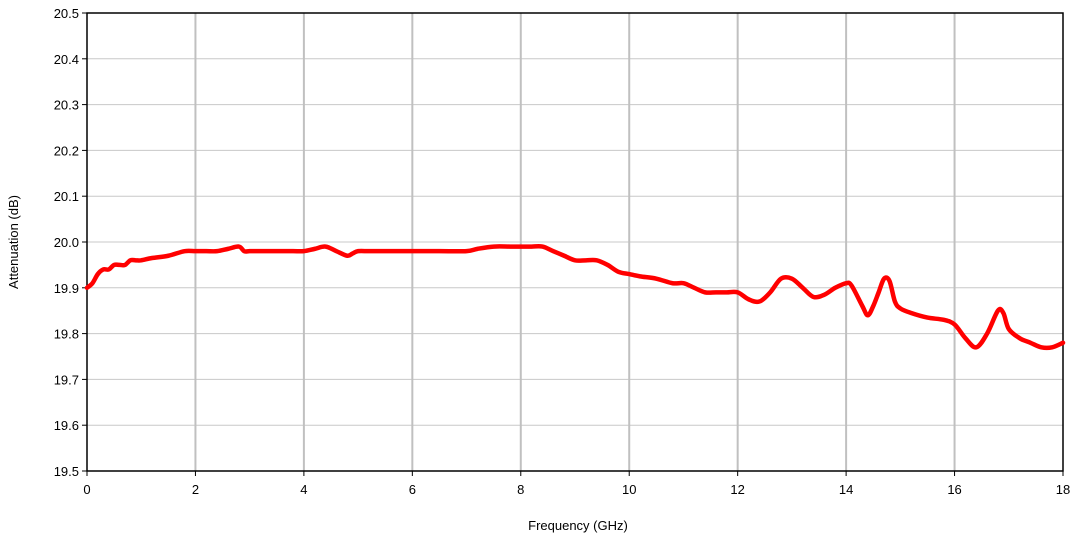 The width and height of the screenshot is (1076, 539). Describe the element at coordinates (195, 489) in the screenshot. I see `x-tick-label: 2` at that location.